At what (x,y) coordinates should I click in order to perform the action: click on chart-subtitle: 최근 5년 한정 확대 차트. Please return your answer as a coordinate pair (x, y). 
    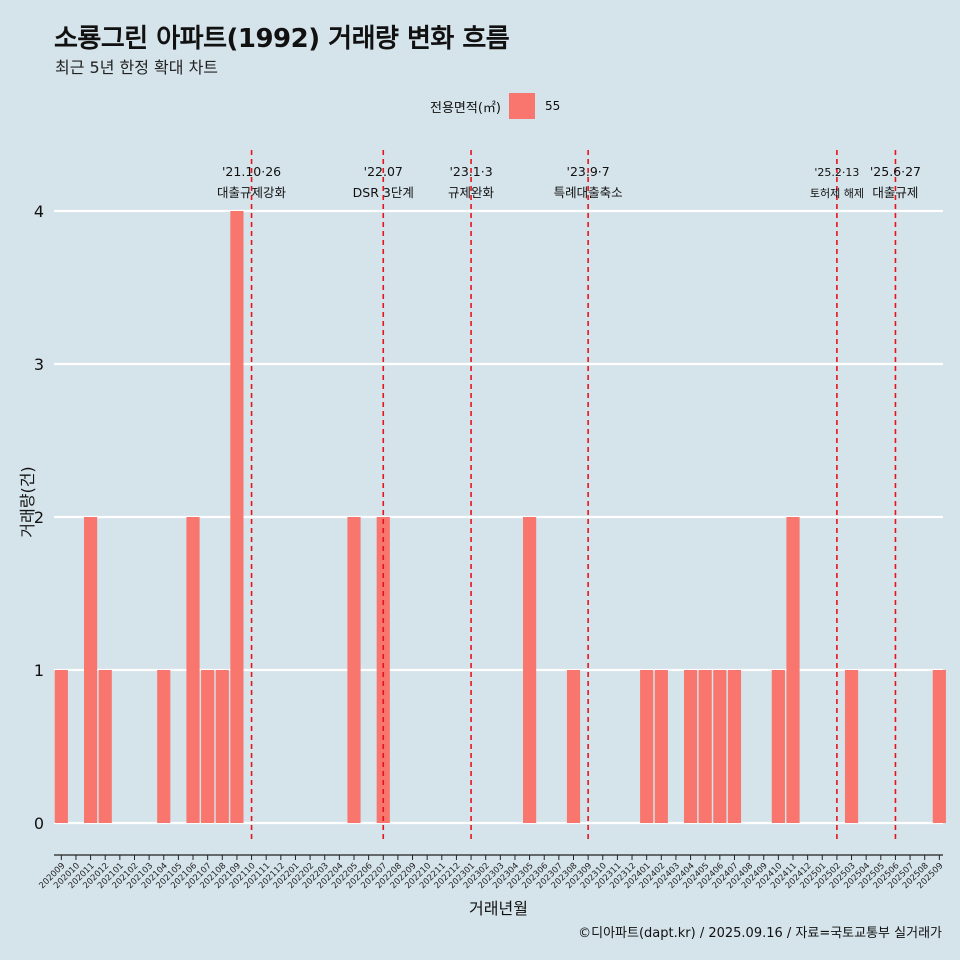
    Looking at the image, I should click on (137, 67).